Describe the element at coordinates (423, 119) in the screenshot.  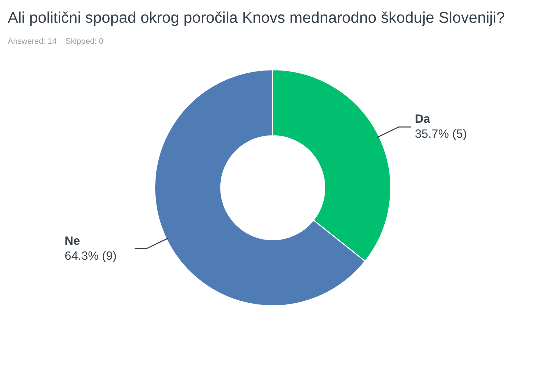
I see `slice-label: Da` at that location.